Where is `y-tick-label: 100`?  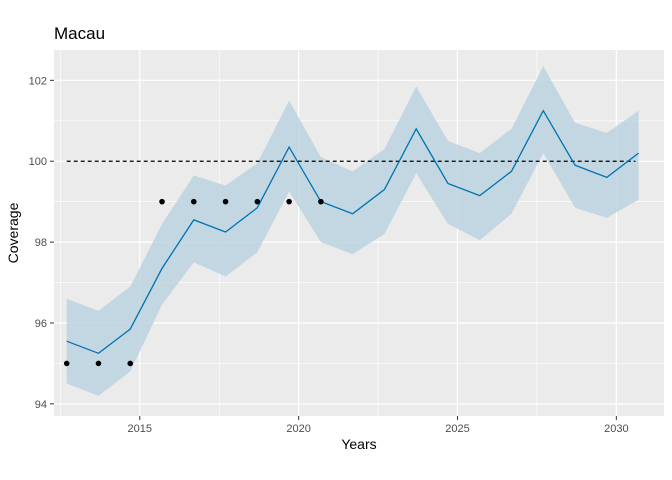
y-tick-label: 100 is located at coordinates (38, 162).